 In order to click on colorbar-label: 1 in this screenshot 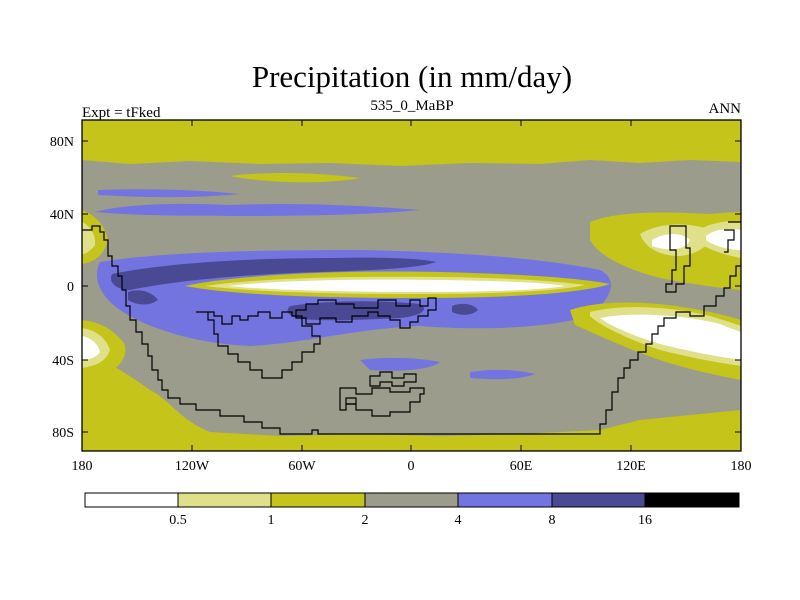, I will do `click(271, 520)`.